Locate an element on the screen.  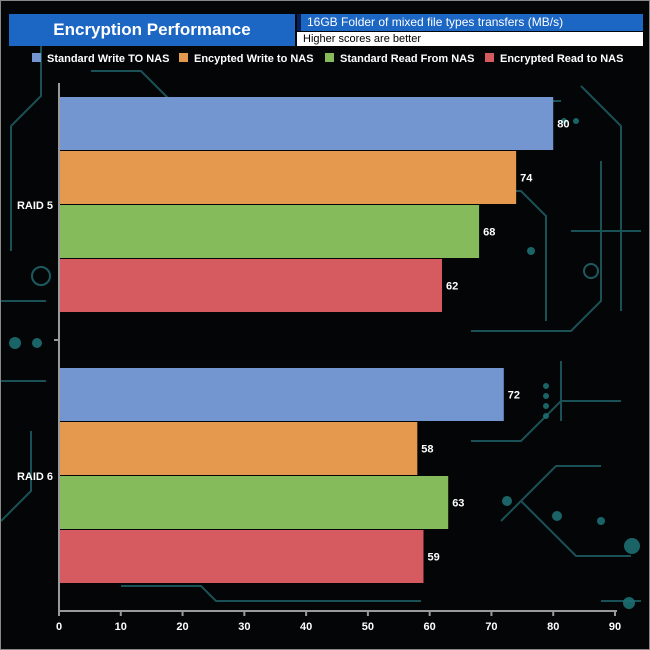
chart-note: Higher scores are better is located at coordinates (470, 39).